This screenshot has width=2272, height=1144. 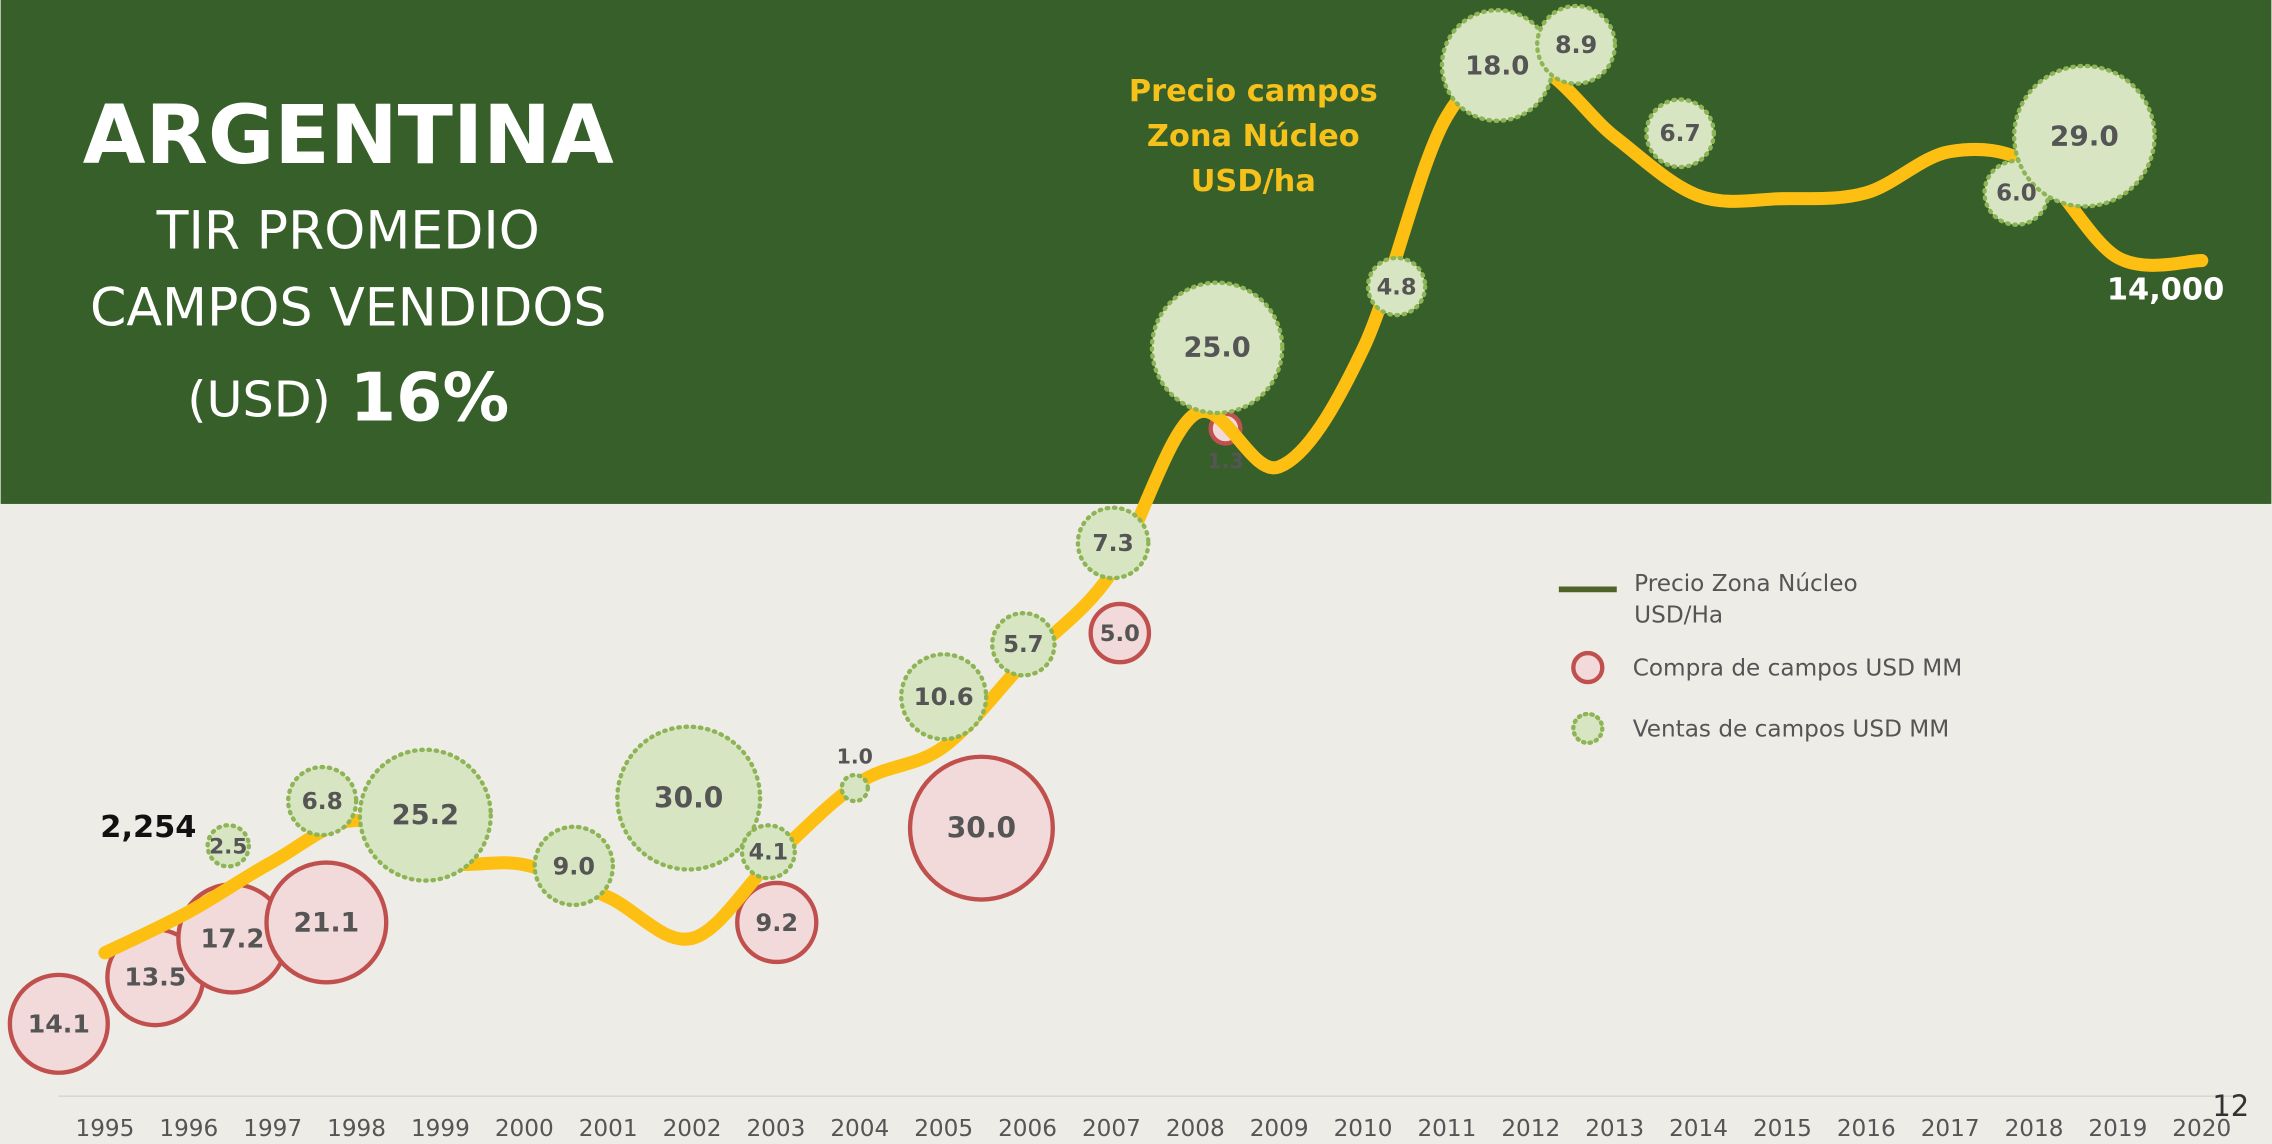 I want to click on x-tick-label: 2006, so click(x=1027, y=1129).